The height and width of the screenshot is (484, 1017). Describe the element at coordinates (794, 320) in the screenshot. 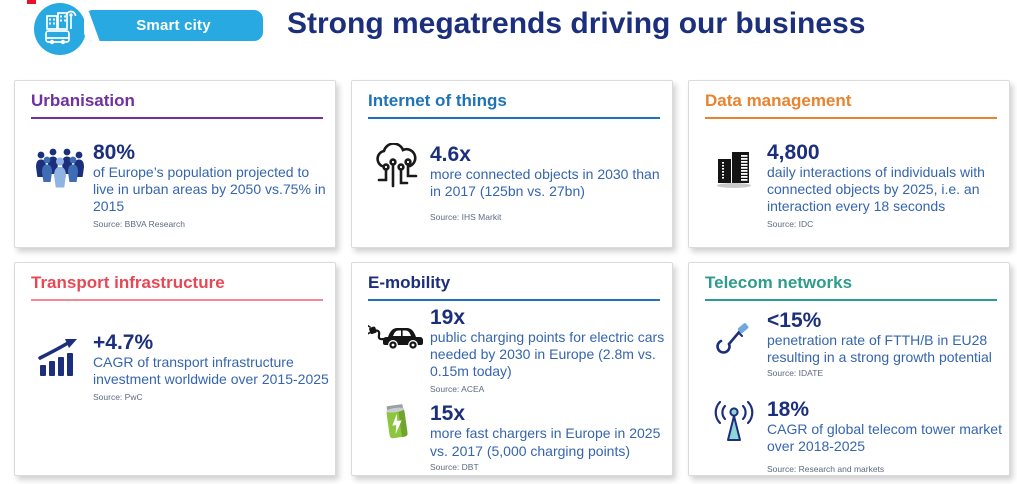

I see `stat-value: <15%` at that location.